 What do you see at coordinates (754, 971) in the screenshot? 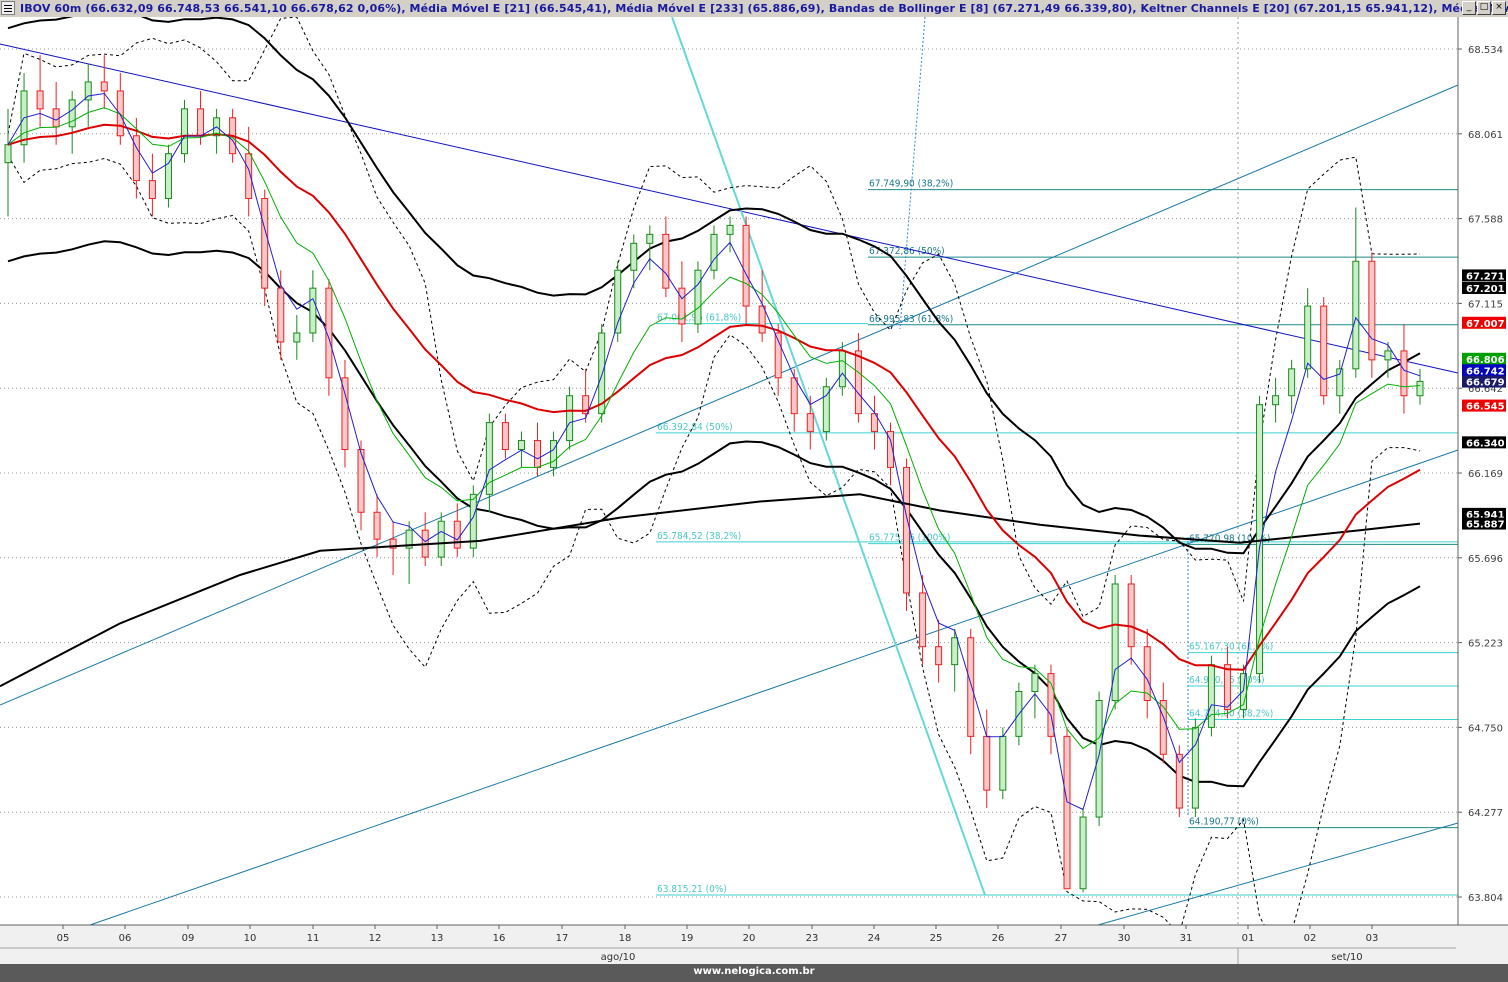
I see `footer-url: www.nelogica.com.br` at bounding box center [754, 971].